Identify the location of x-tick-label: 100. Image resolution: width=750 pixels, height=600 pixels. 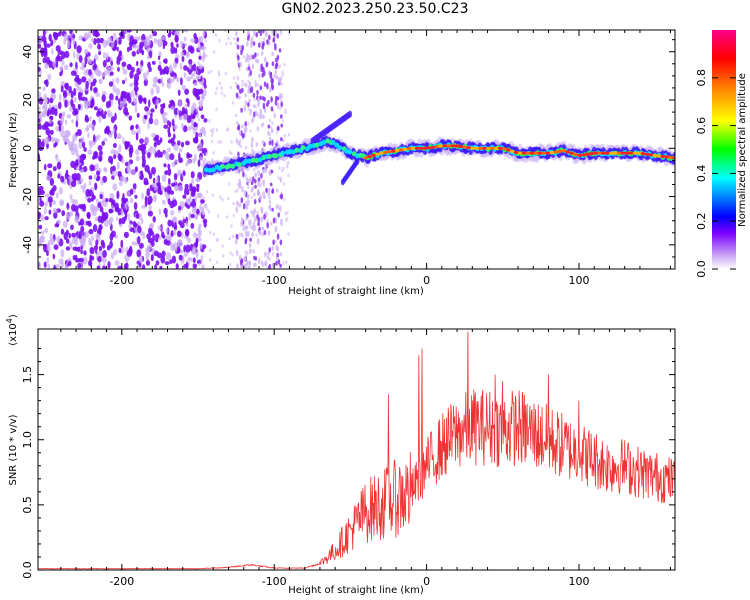
(578, 581).